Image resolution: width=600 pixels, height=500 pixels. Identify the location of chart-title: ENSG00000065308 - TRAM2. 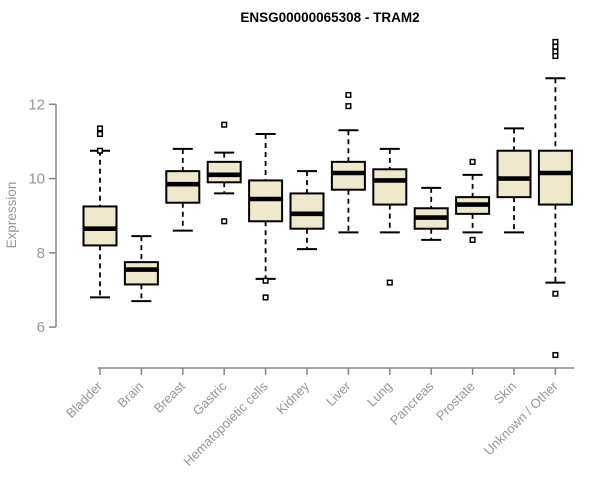
(329, 17).